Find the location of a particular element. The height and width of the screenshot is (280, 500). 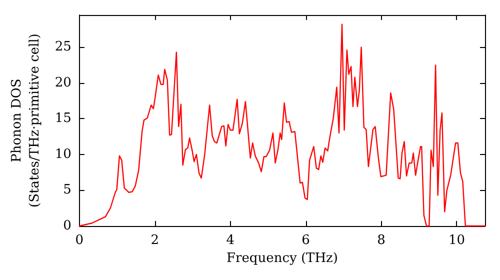

x-tick-label: 6 is located at coordinates (306, 240).